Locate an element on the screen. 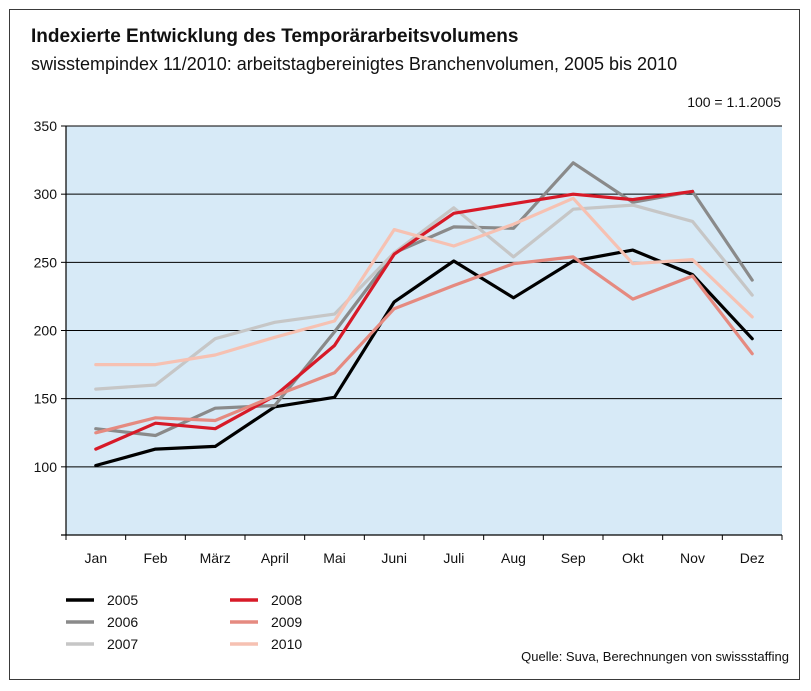 This screenshot has height=691, width=811. x-tick-label-10: Nov is located at coordinates (692, 558).